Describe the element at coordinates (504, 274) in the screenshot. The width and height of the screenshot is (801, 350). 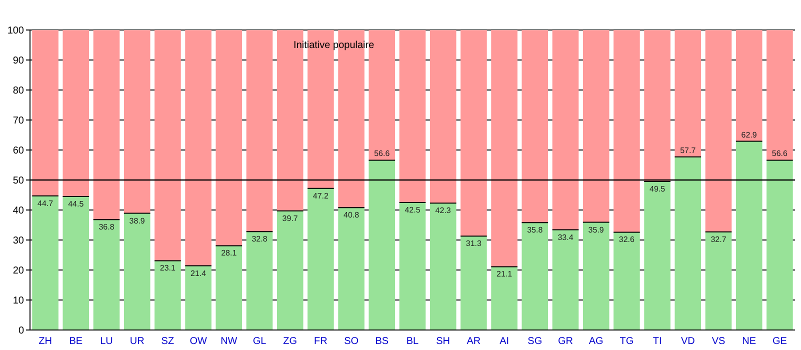
I see `data-label: 21.1` at that location.